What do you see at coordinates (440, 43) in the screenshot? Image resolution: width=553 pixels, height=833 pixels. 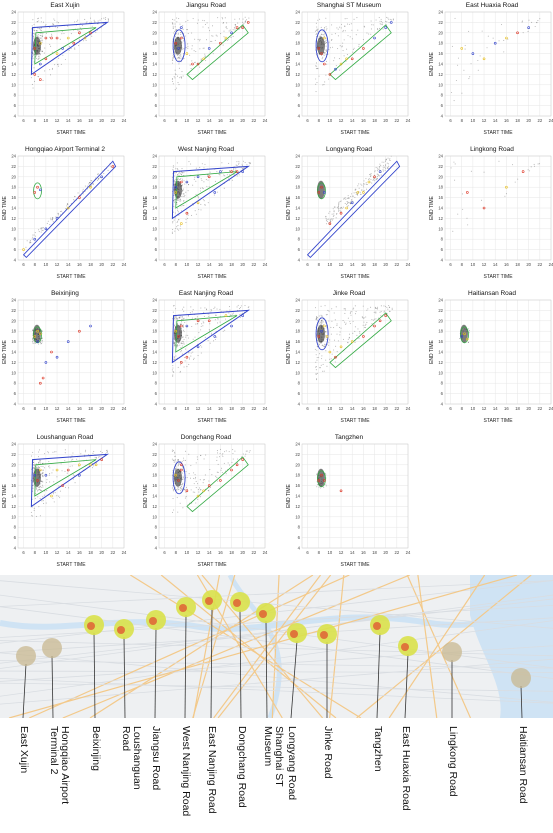 I see `y-tick-label: 18` at bounding box center [440, 43].